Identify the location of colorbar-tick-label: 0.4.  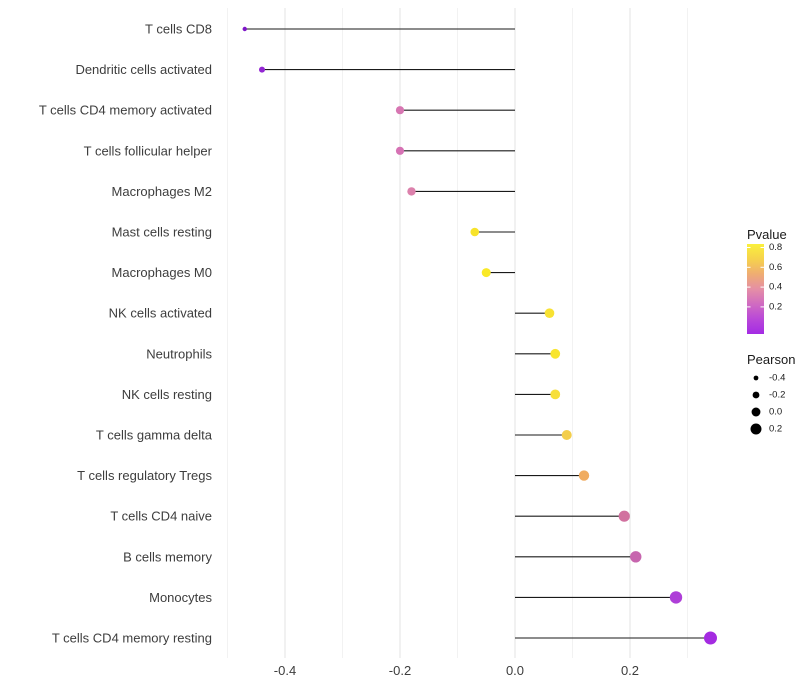
(775, 287).